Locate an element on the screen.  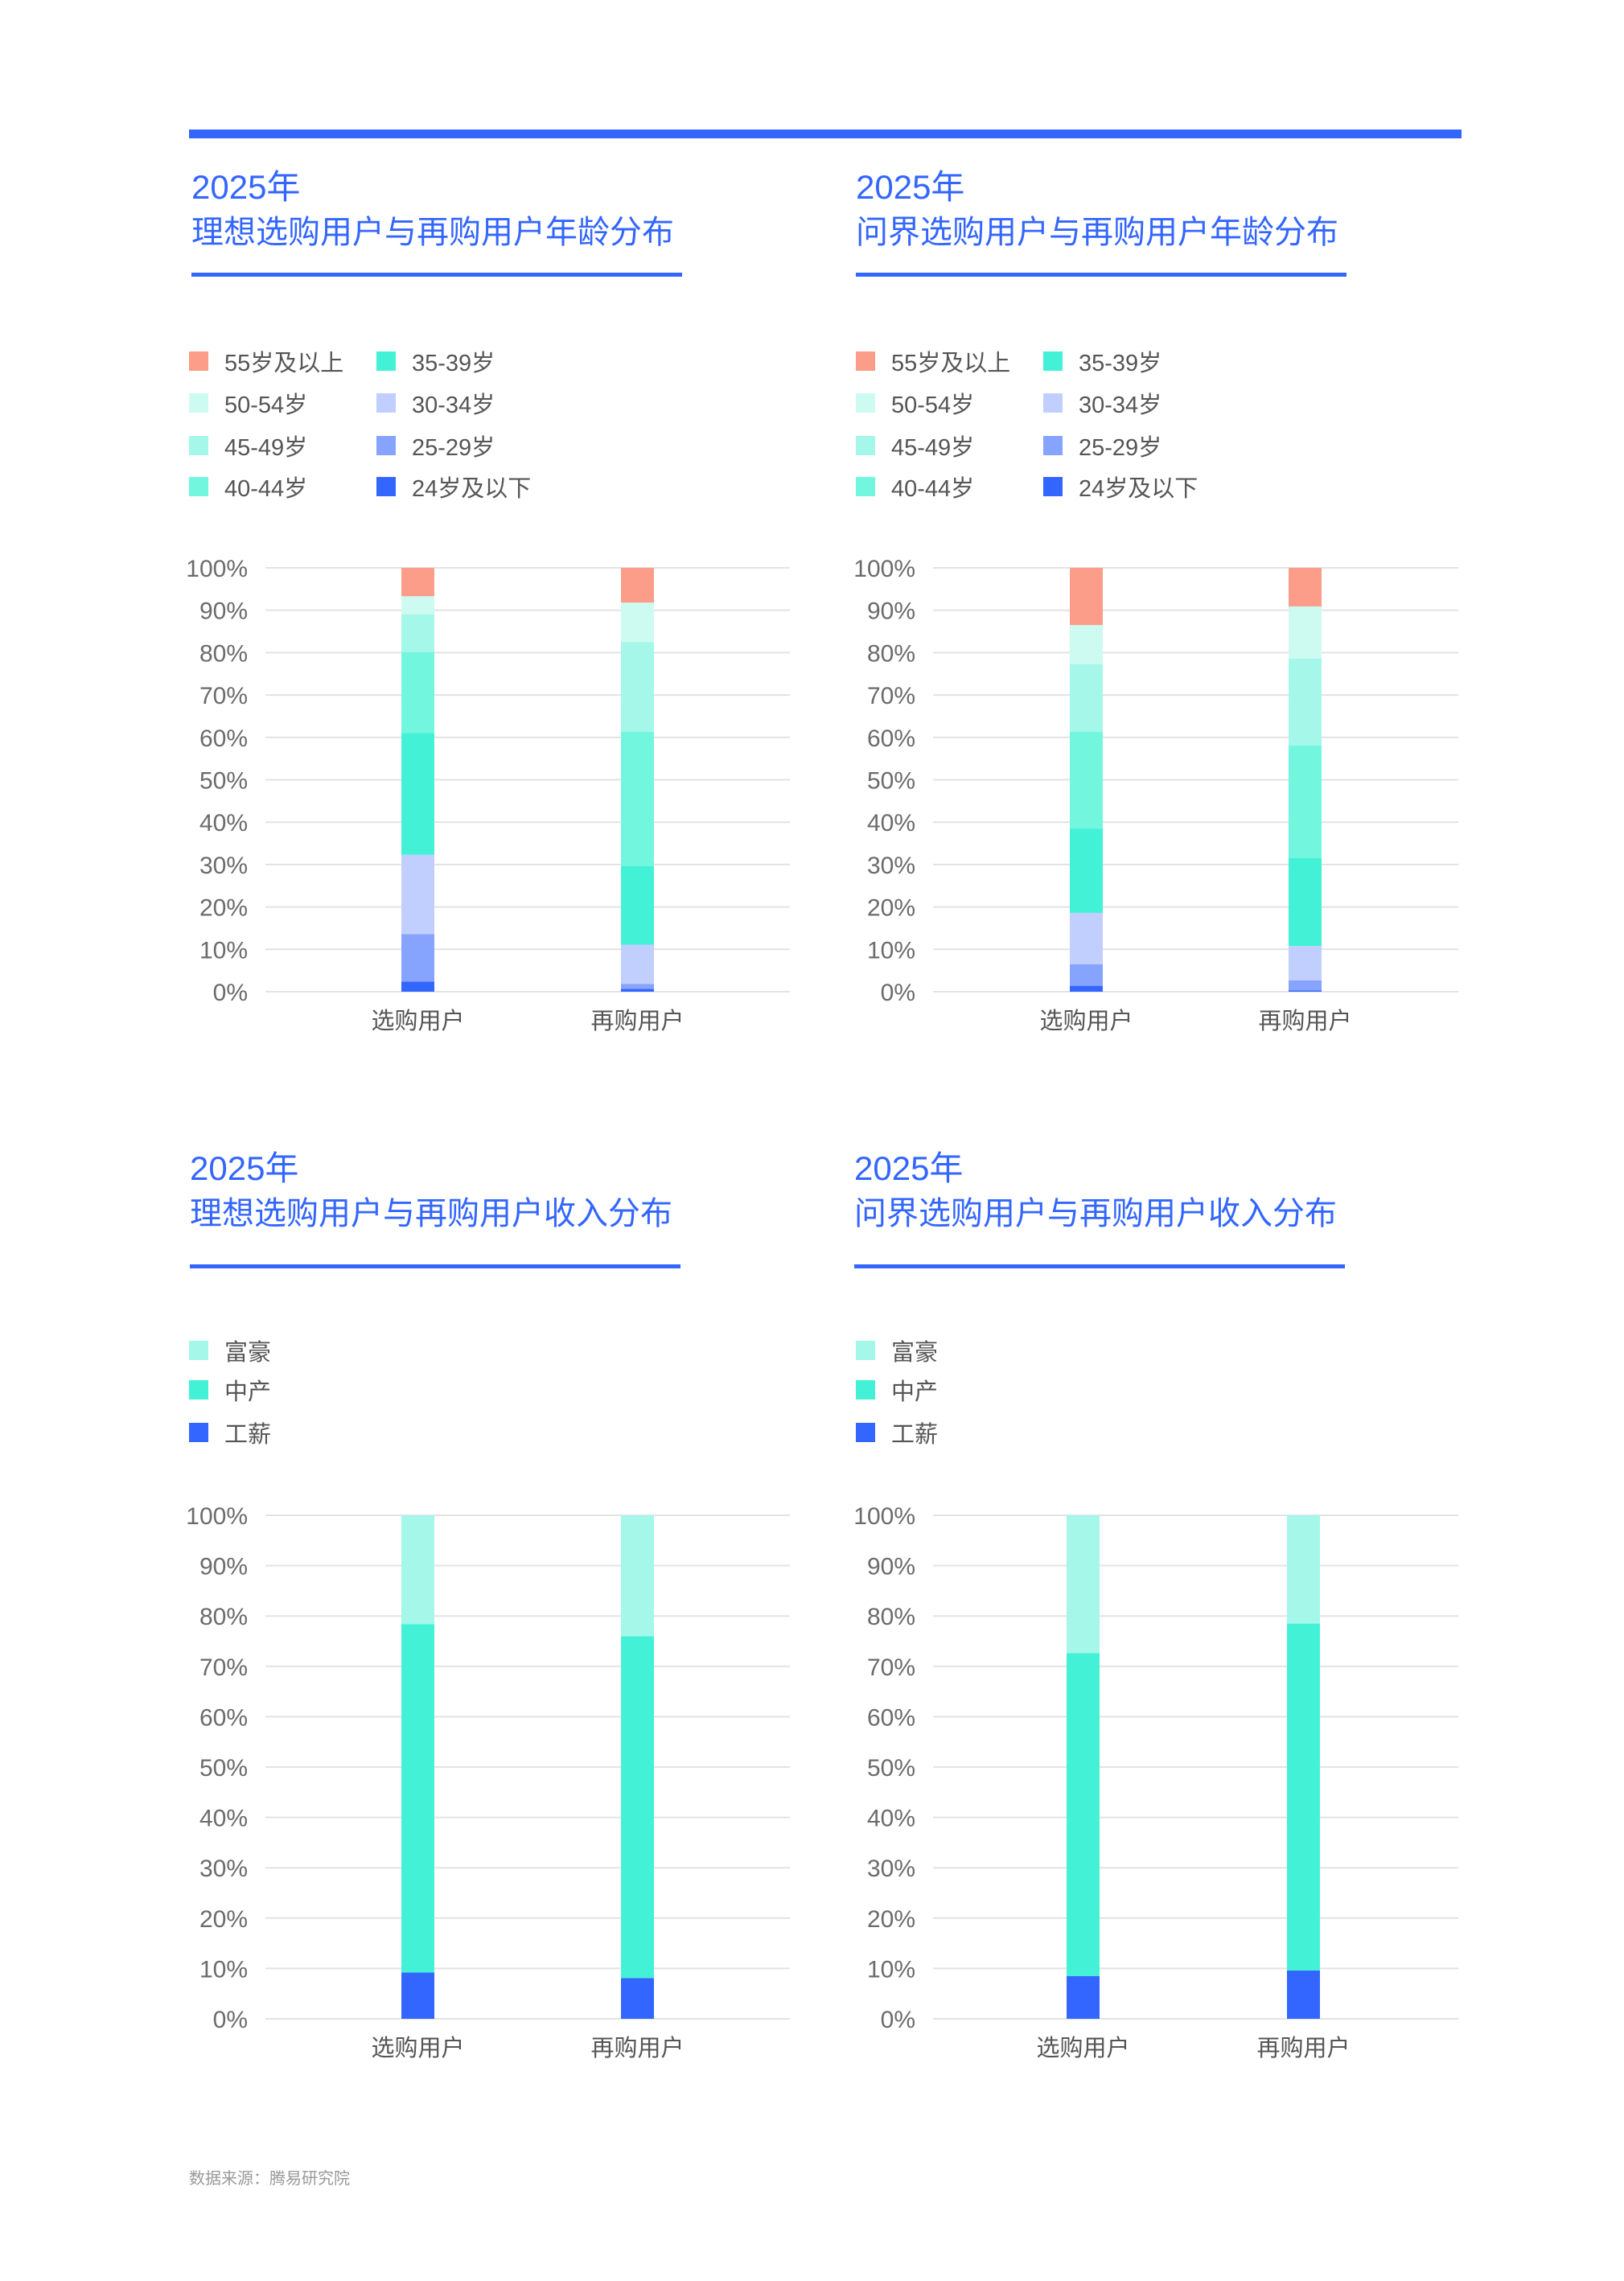
legend-item: 25-29岁 is located at coordinates (436, 445).